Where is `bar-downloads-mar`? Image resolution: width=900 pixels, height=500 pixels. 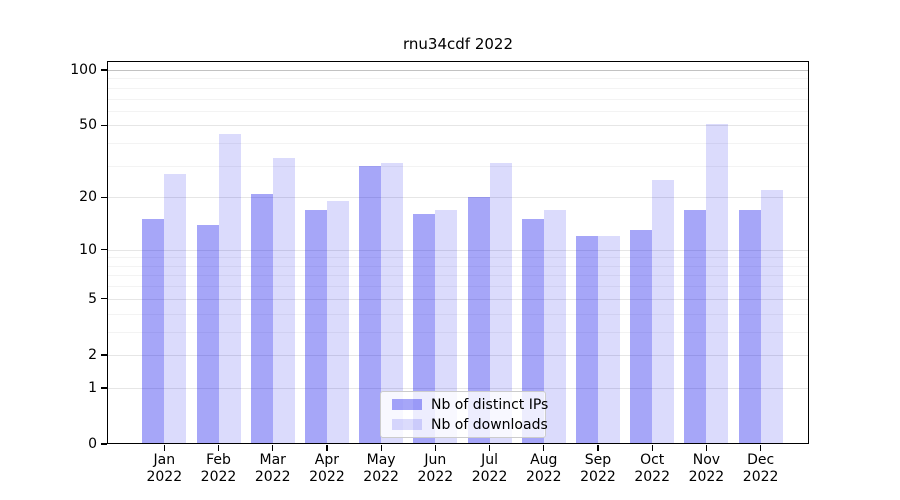 bar-downloads-mar is located at coordinates (283, 301).